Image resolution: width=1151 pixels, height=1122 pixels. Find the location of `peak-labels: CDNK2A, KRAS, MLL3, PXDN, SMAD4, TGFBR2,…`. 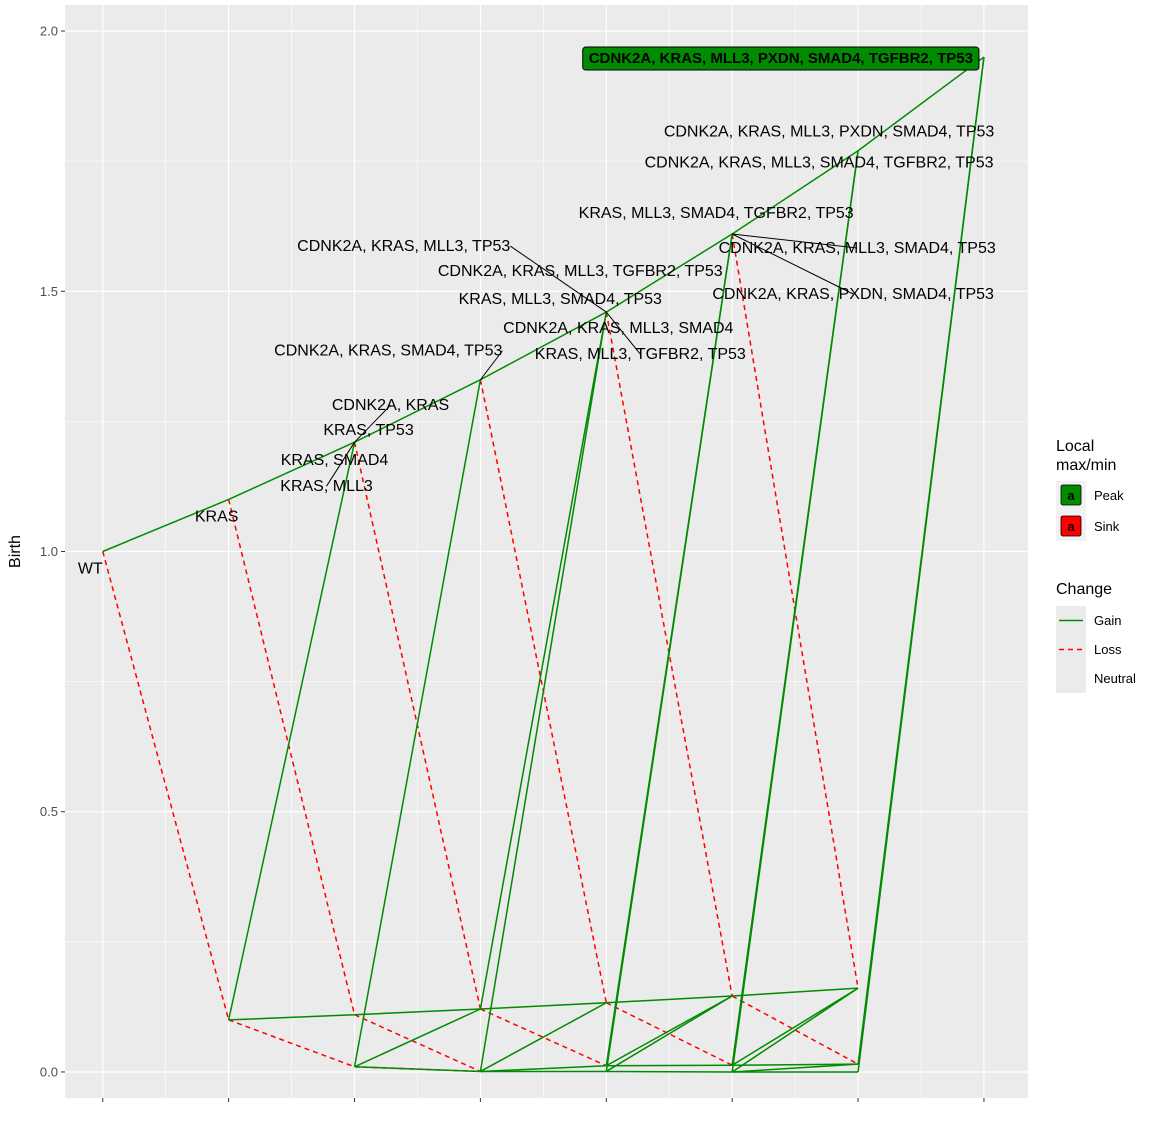

peak-labels: CDNK2A, KRAS, MLL3, PXDN, SMAD4, TGFBR2,… is located at coordinates (781, 58).